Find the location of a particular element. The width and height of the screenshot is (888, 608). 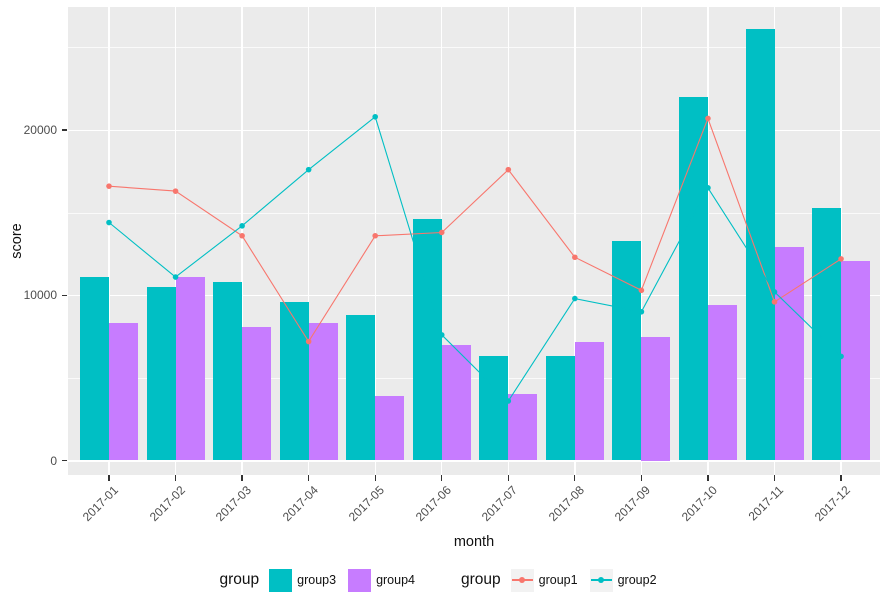

legend-label-group3: group3 is located at coordinates (317, 580).